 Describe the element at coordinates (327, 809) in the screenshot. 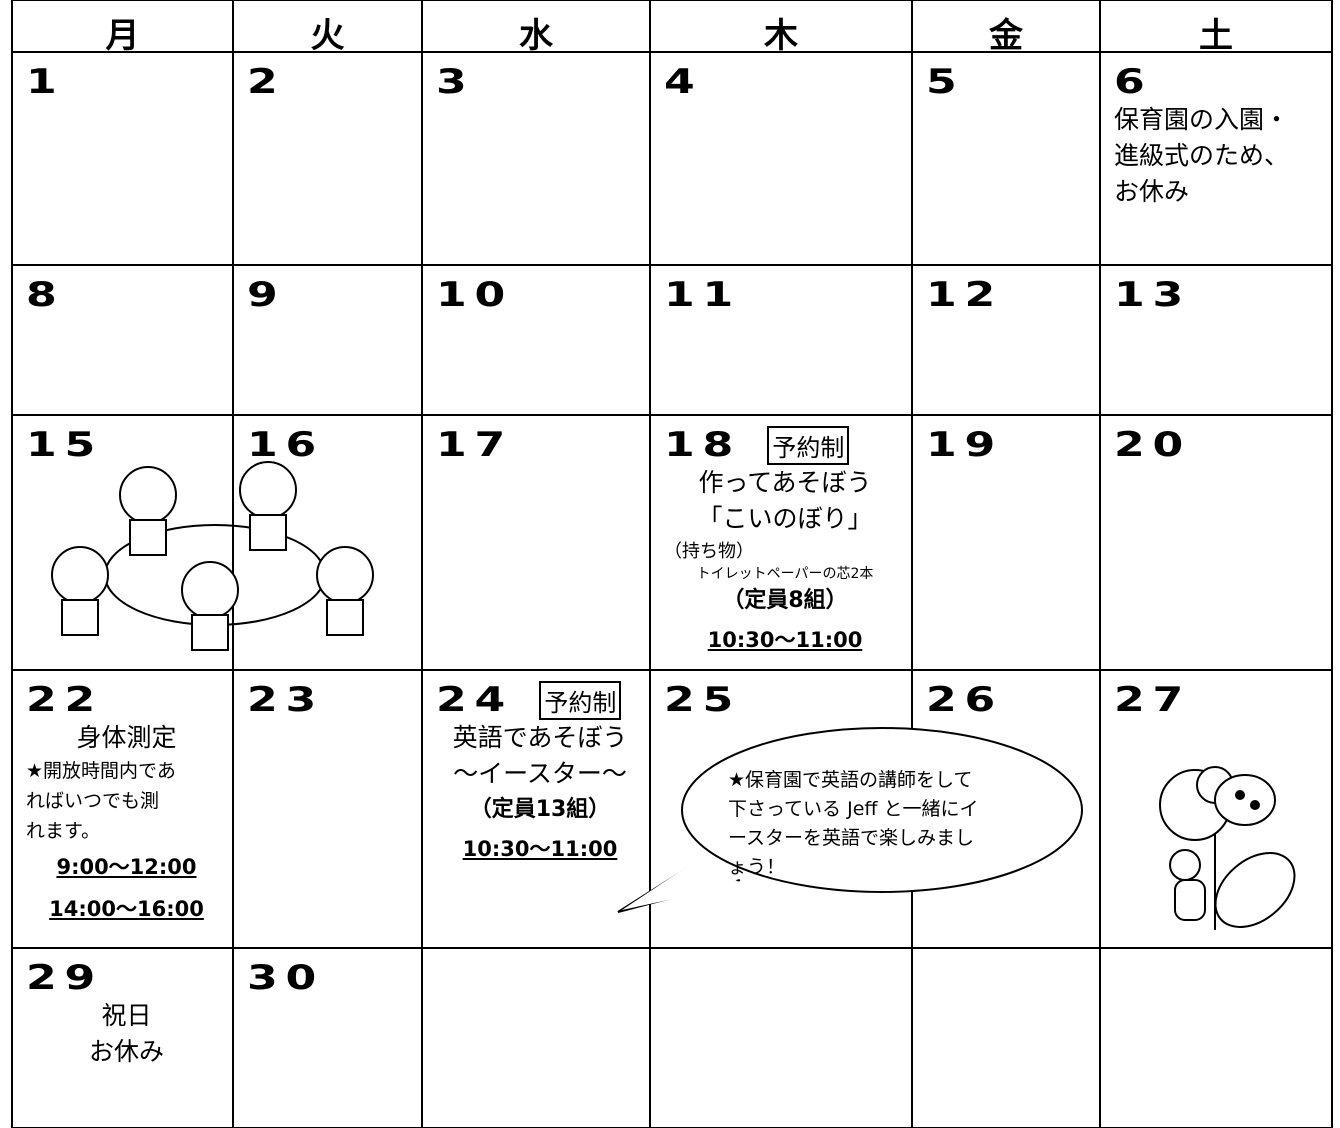

I see `day-cell: 23` at that location.